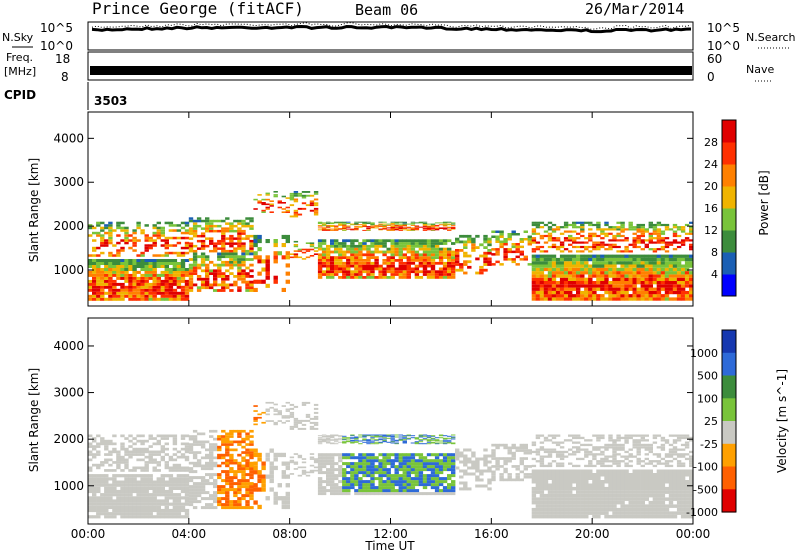  I want to click on freq-tick-top: 18, so click(62, 59).